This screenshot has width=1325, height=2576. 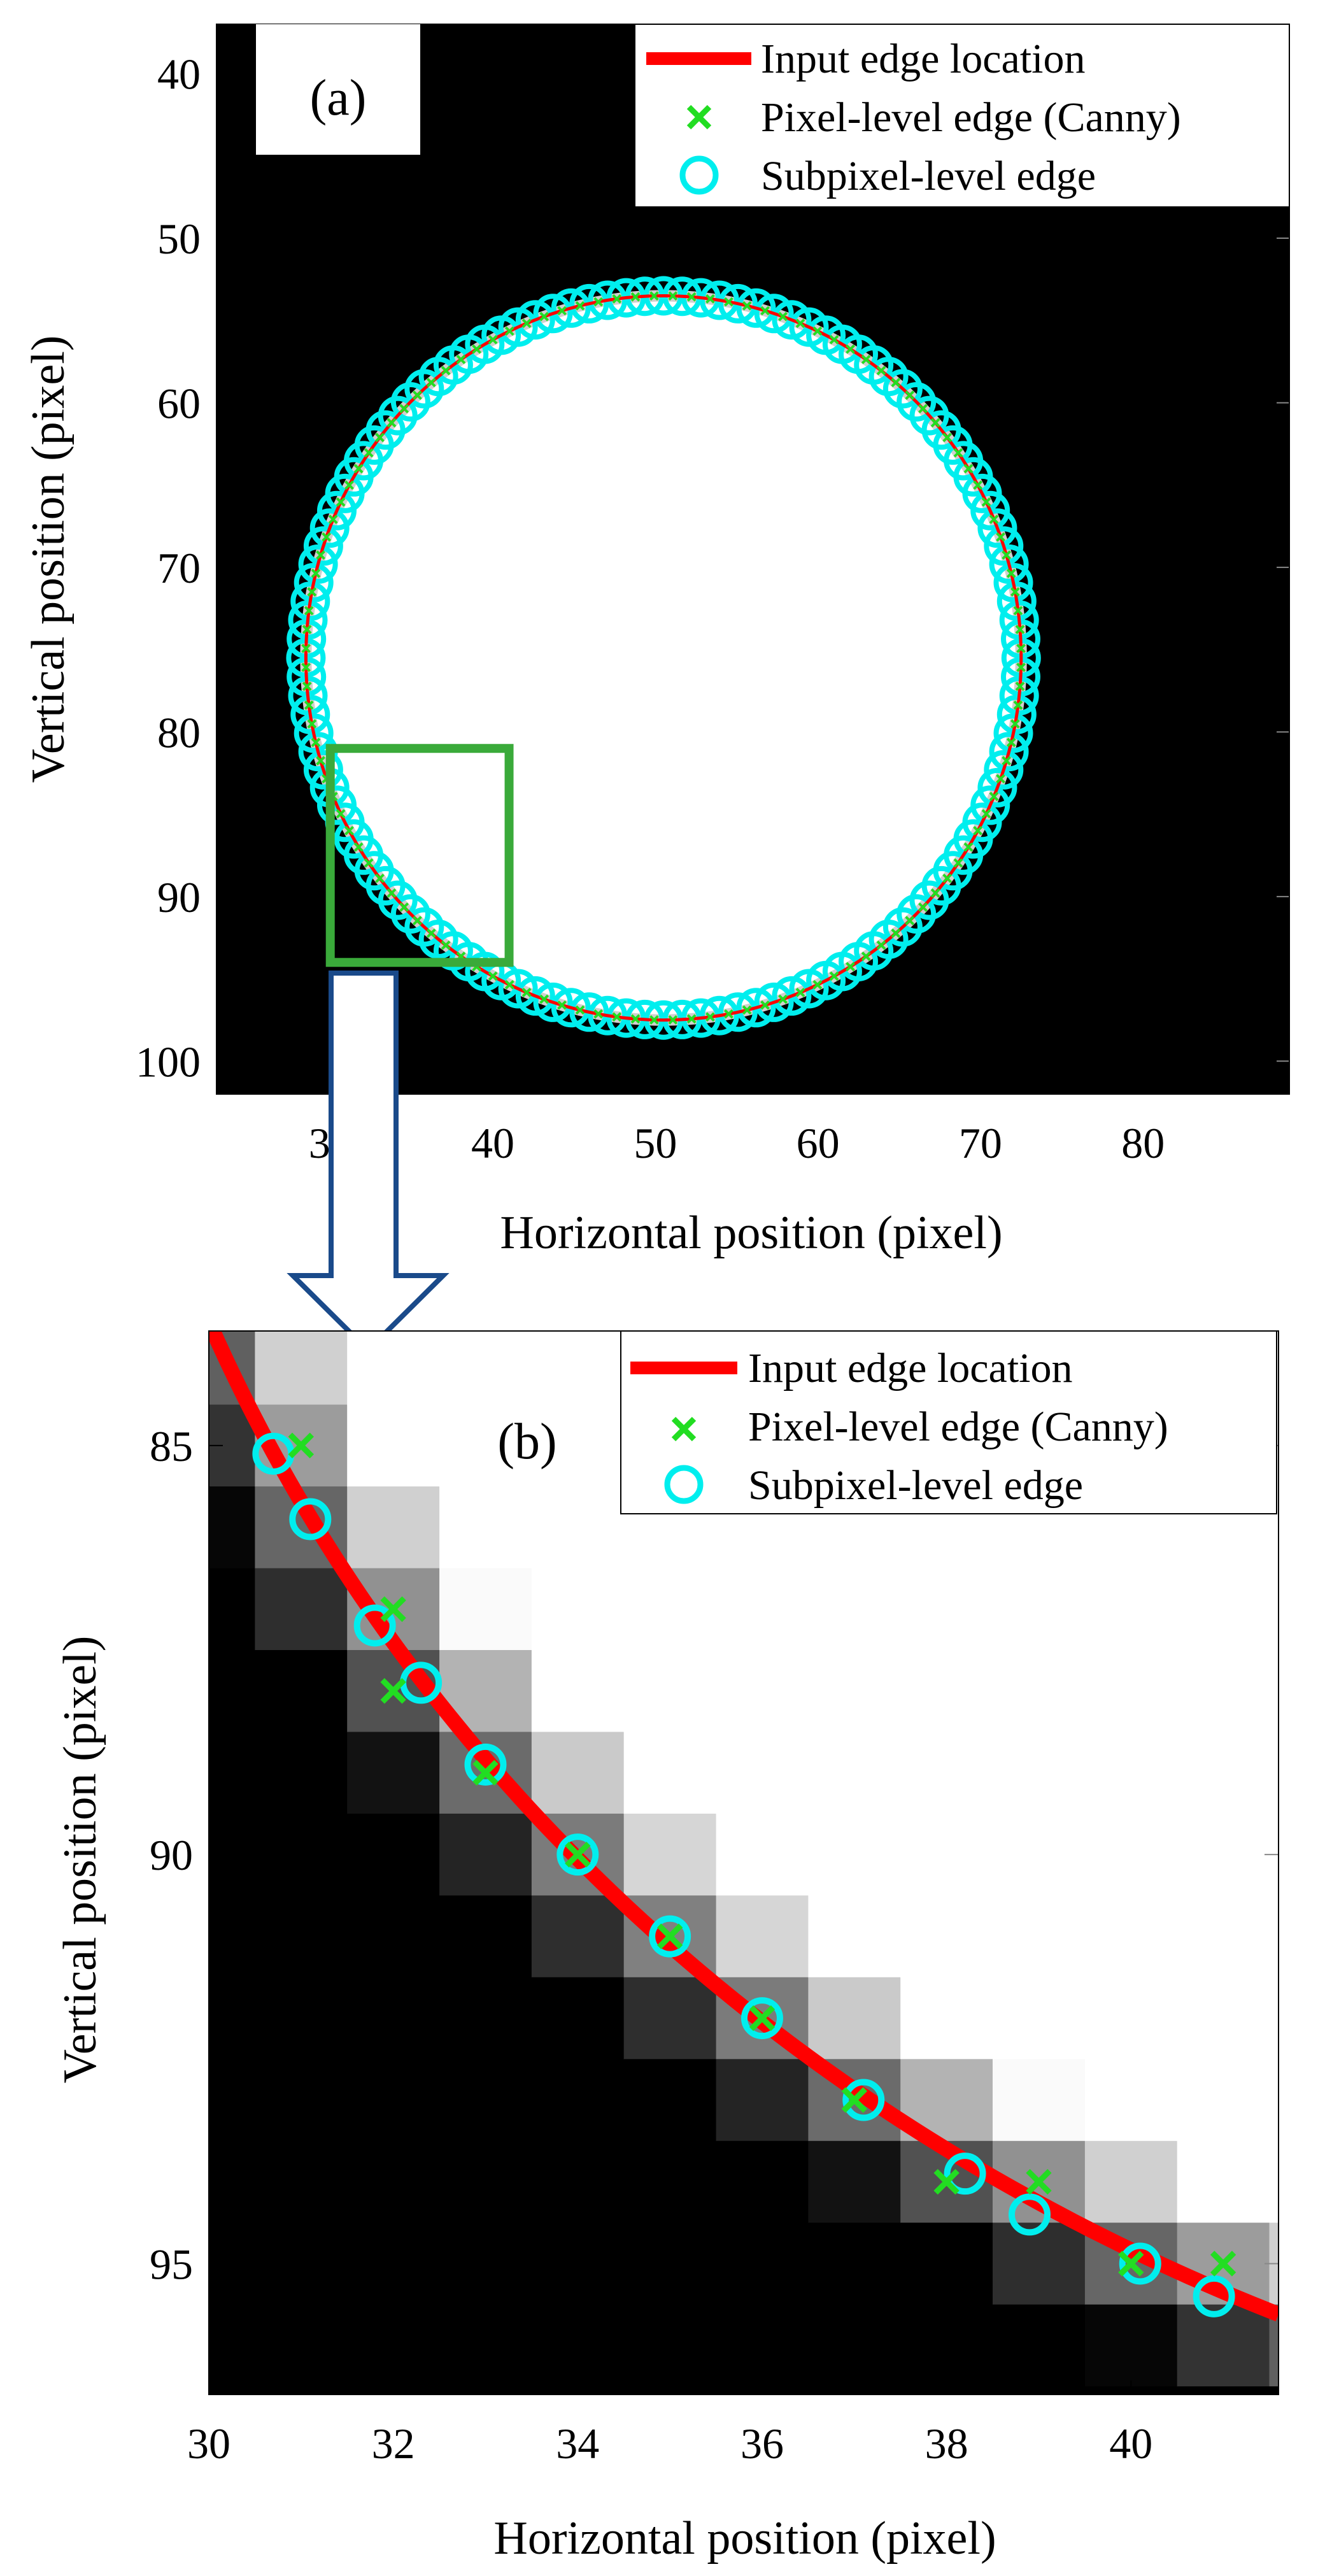 I want to click on panel-a-x-tick-label: 80, so click(x=1143, y=1143).